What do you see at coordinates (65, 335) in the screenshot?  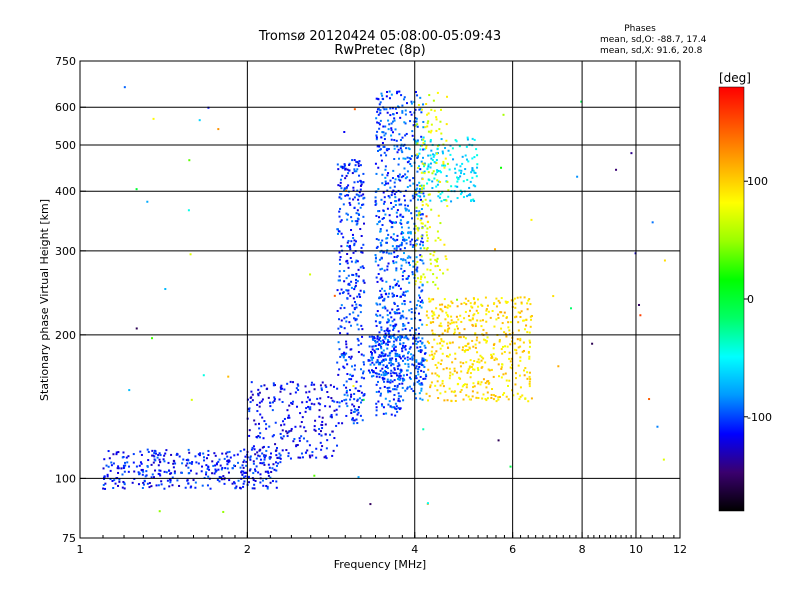 I see `y-tick-label: 200` at bounding box center [65, 335].